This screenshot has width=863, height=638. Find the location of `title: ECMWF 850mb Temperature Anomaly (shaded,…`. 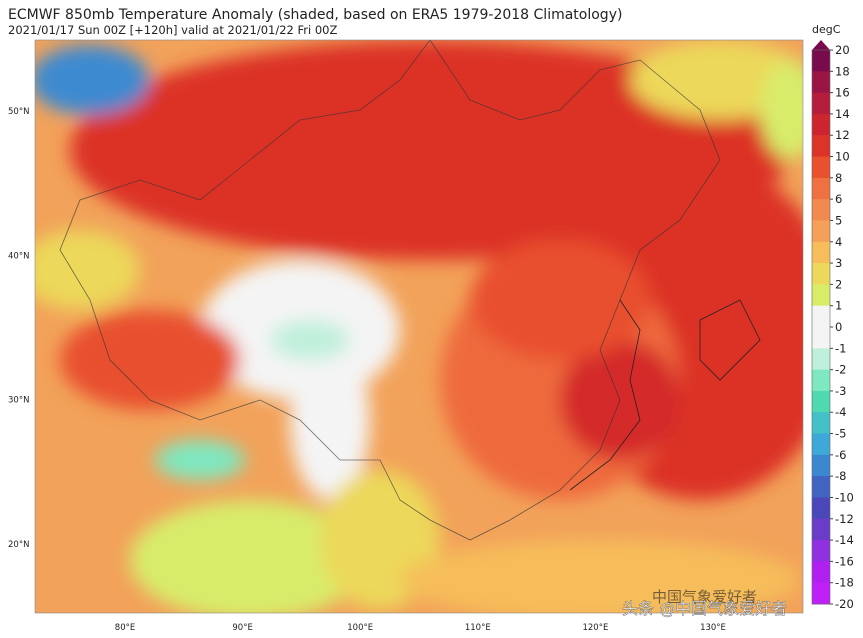

title: ECMWF 850mb Temperature Anomaly (shaded,… is located at coordinates (315, 15).